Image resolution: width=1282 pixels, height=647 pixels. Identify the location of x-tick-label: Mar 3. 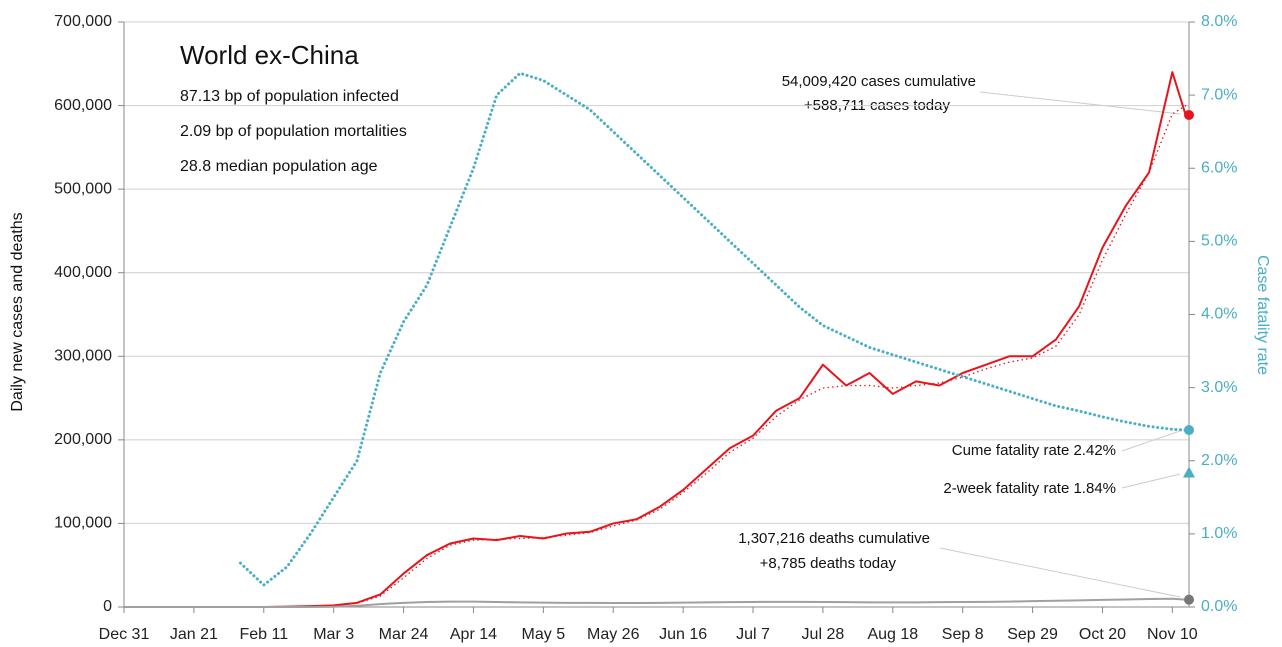
(333, 634).